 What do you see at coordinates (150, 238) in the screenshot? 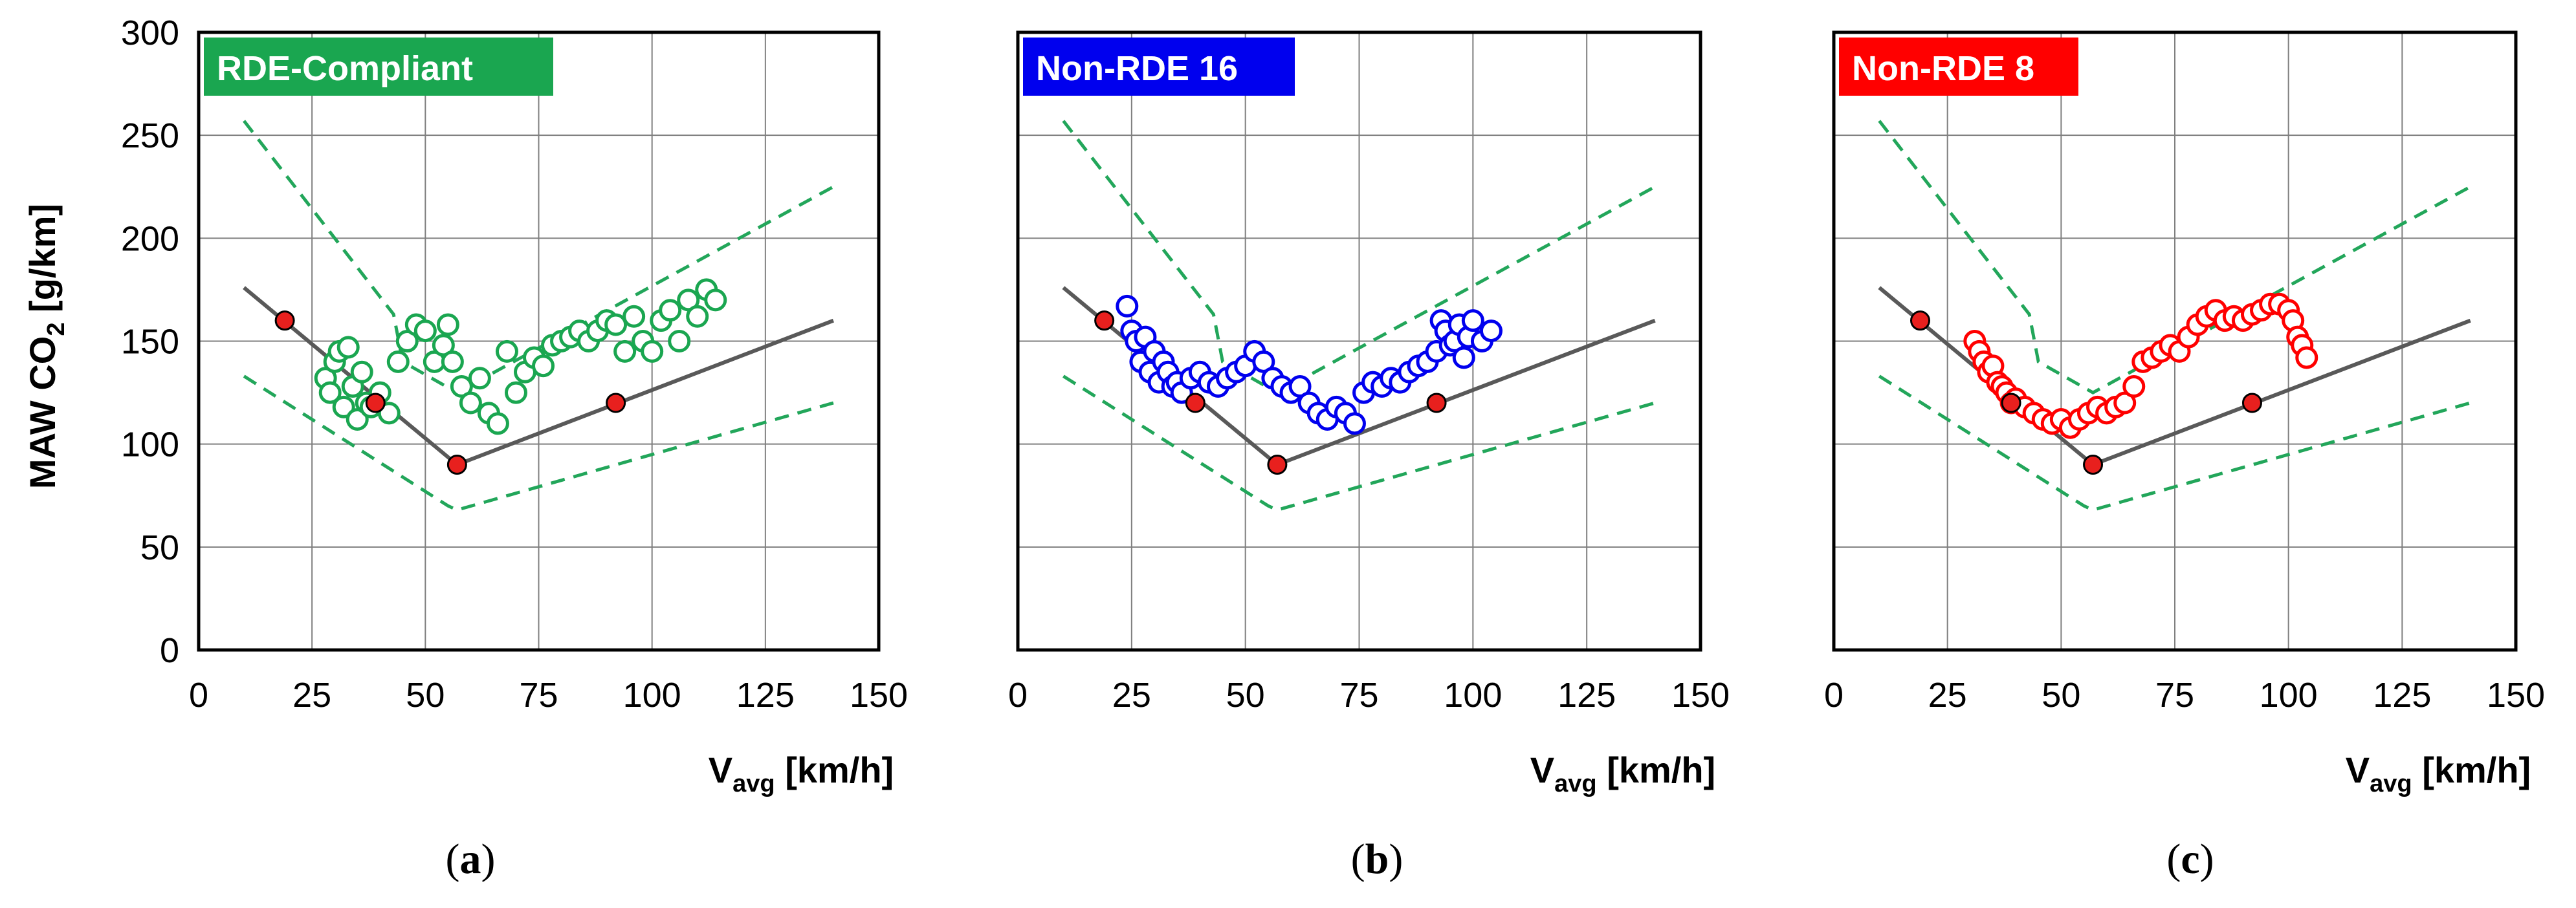
I see `y-tick-label: 200` at bounding box center [150, 238].